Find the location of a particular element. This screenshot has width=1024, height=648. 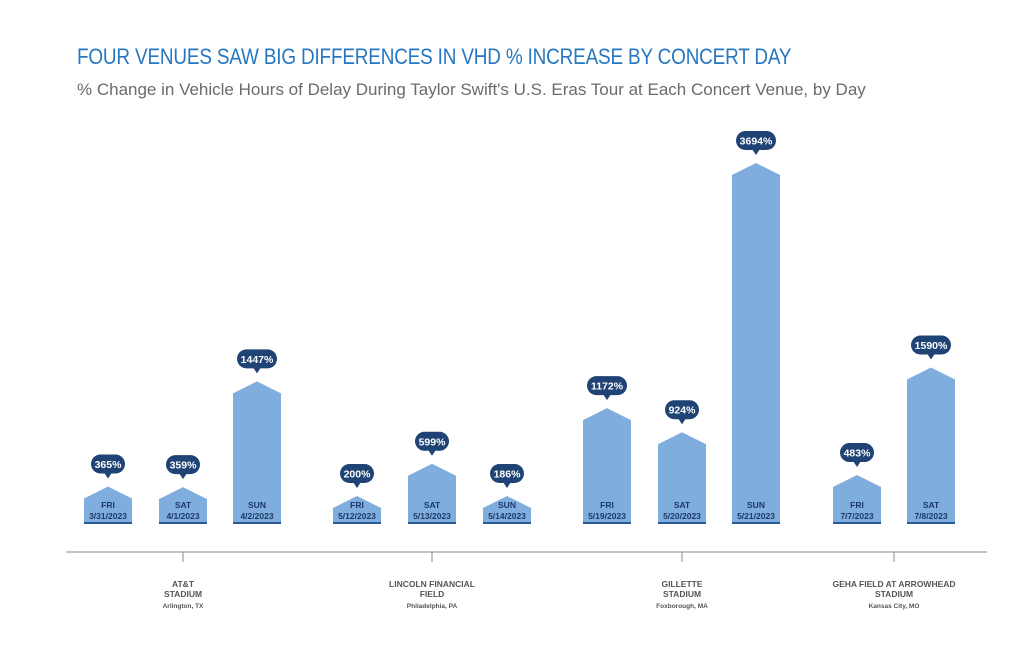

value-label: 1447% is located at coordinates (257, 360).